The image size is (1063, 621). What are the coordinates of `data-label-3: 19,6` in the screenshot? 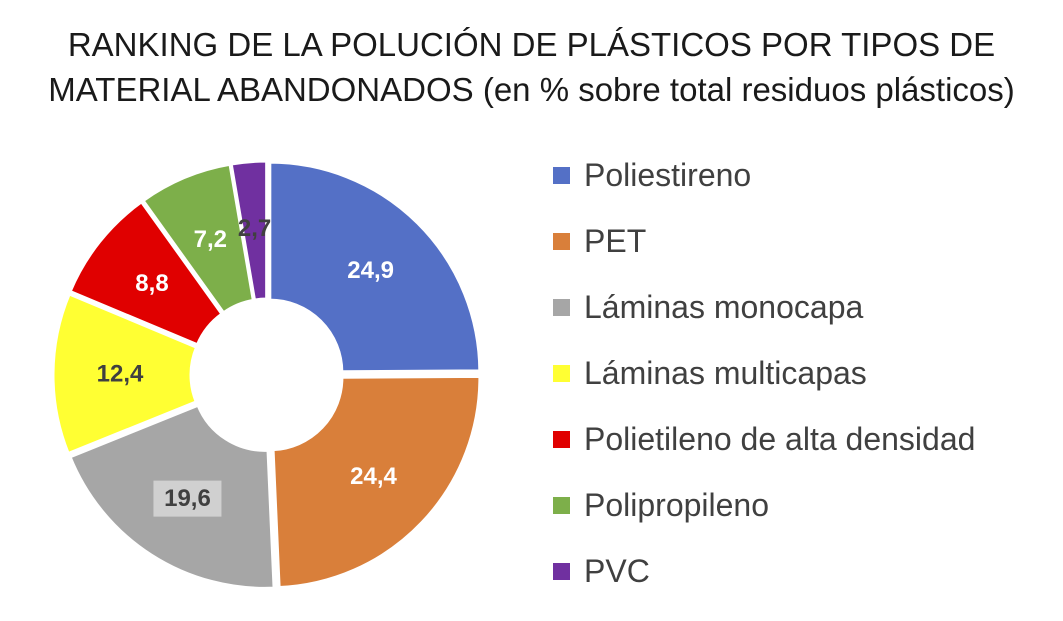 It's located at (187, 498).